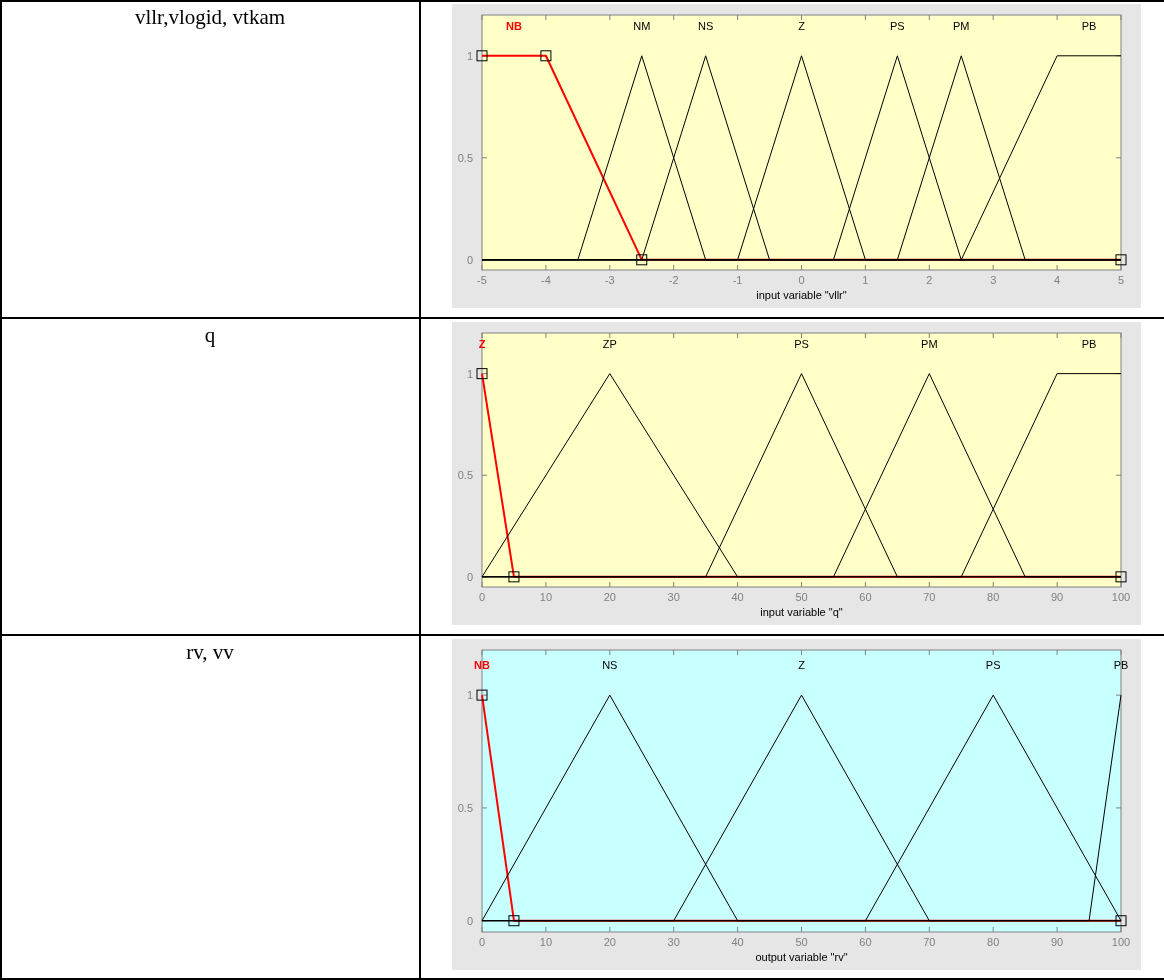 The height and width of the screenshot is (980, 1164). What do you see at coordinates (993, 280) in the screenshot?
I see `x-tick-label: 3` at bounding box center [993, 280].